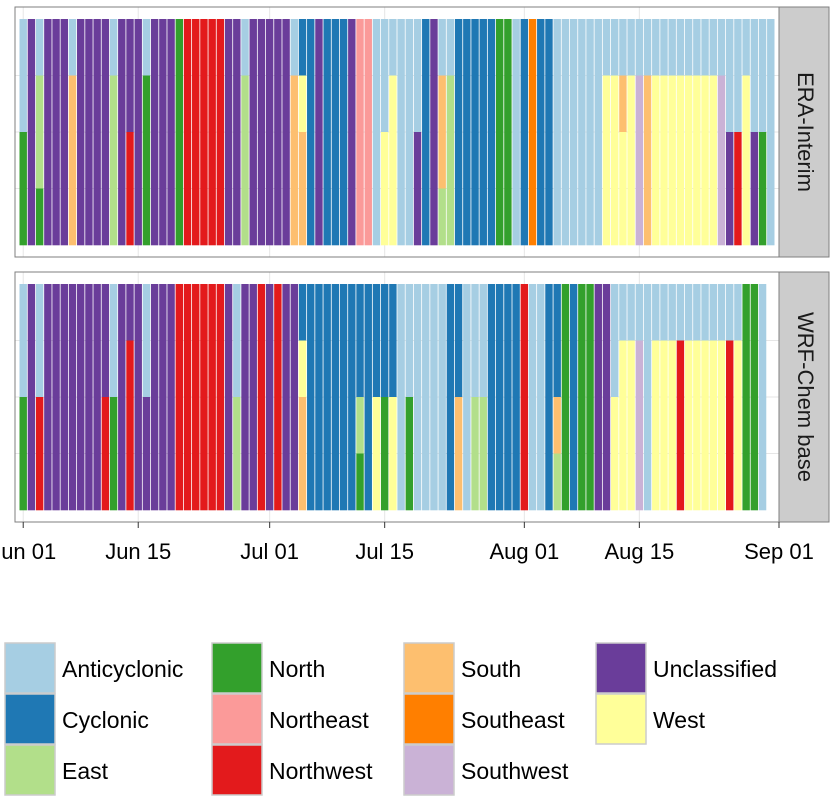 This screenshot has width=833, height=800. Describe the element at coordinates (122, 669) in the screenshot. I see `legend-label: Anticyclonic` at that location.